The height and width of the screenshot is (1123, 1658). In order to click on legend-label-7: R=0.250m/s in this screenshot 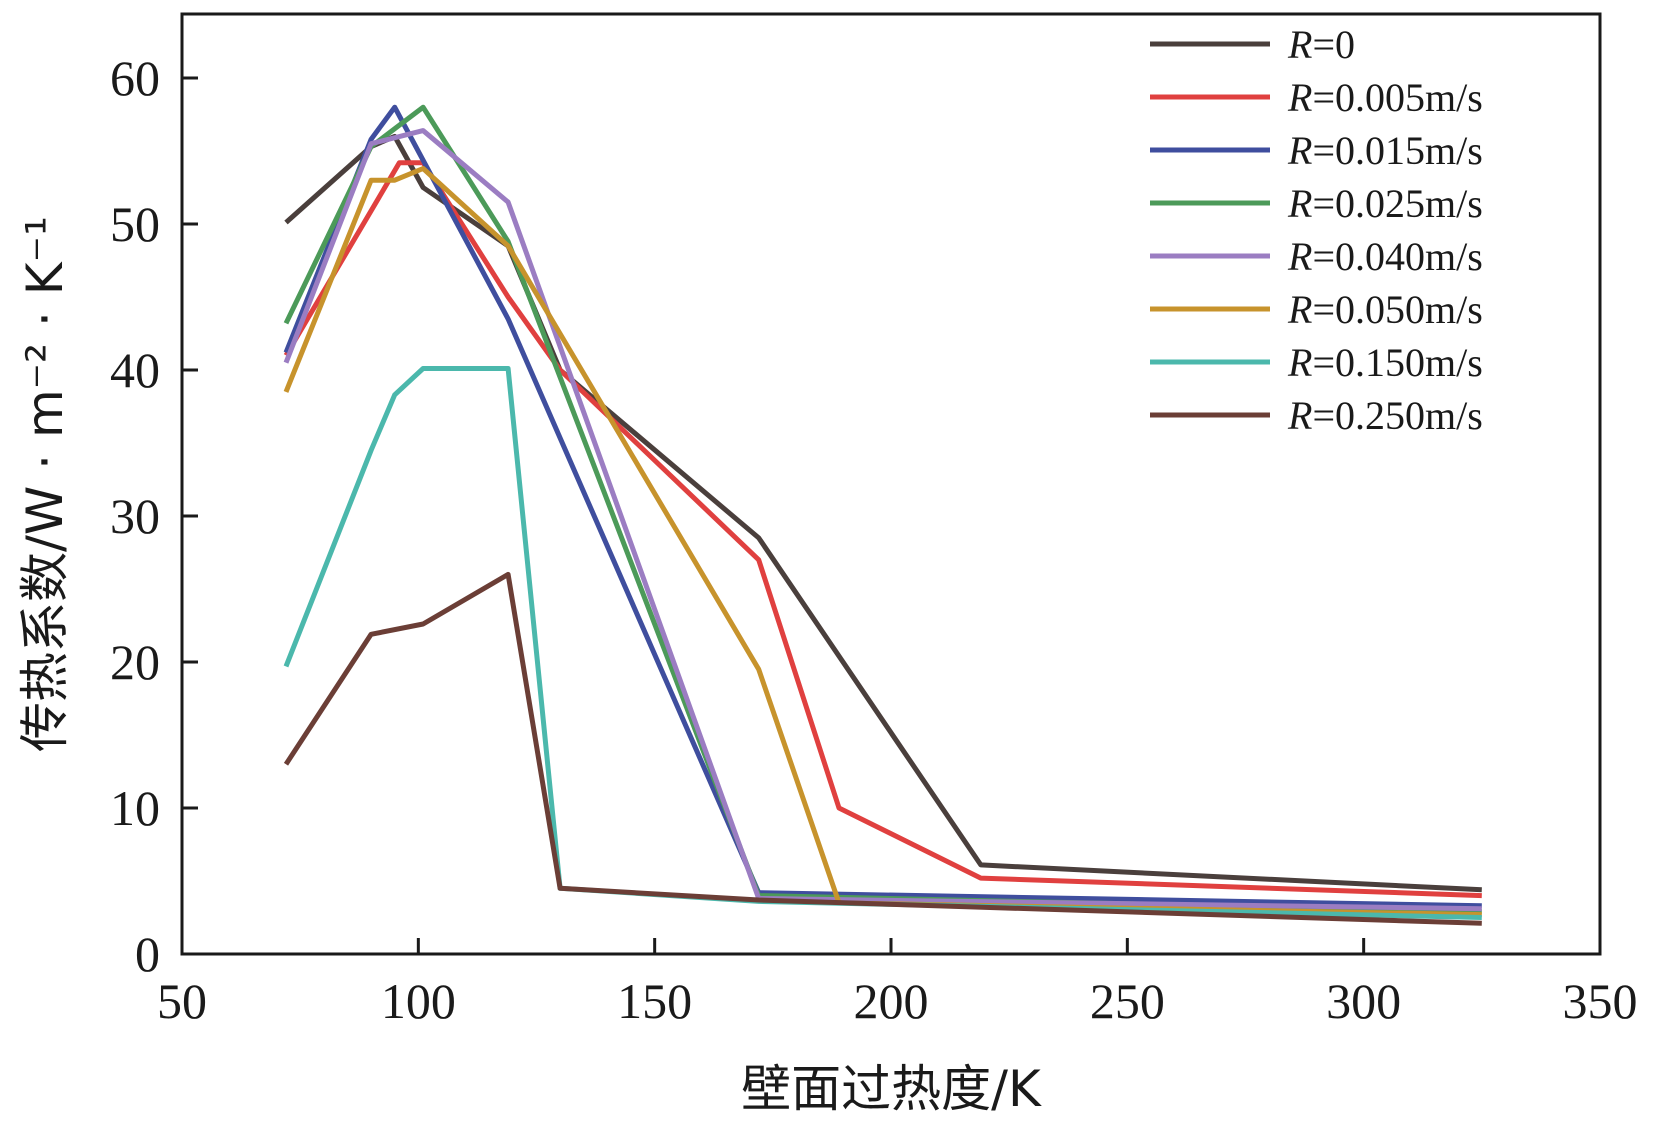, I will do `click(1385, 415)`.